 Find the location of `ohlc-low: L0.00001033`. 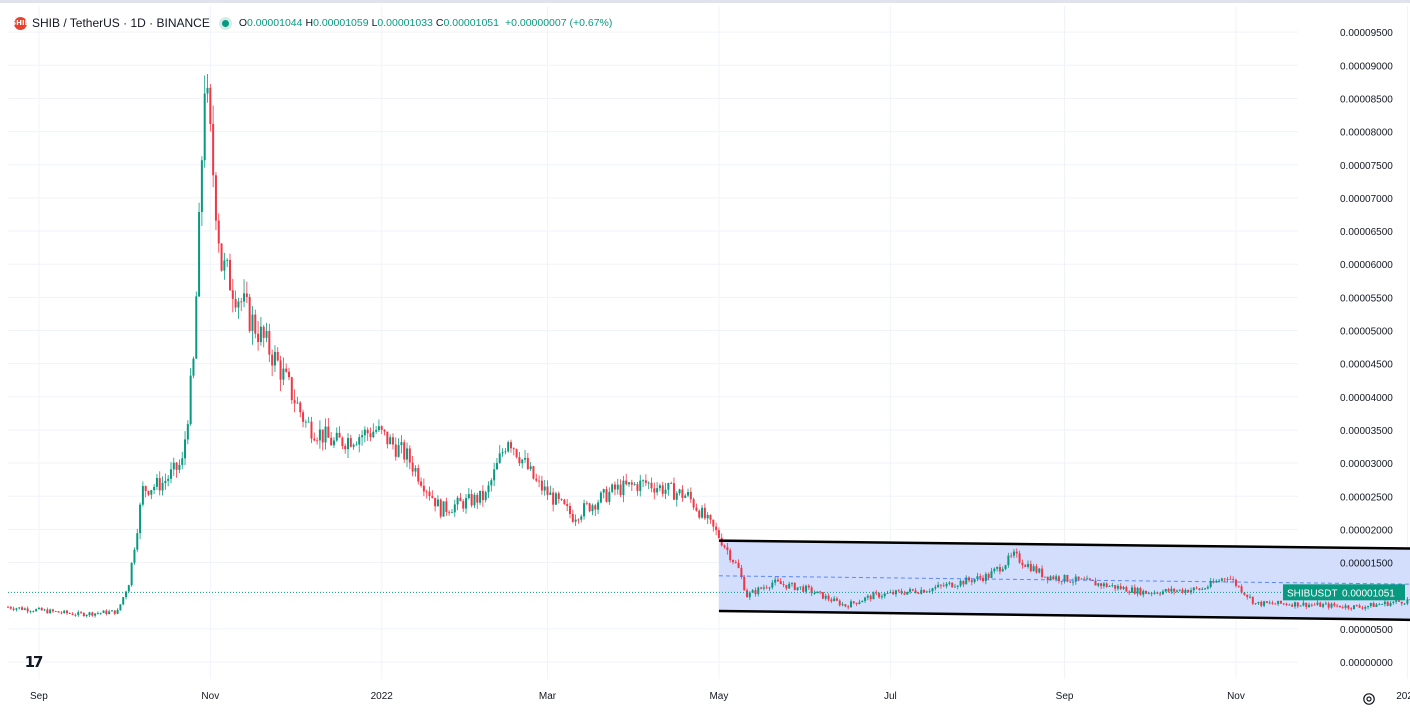

ohlc-low: L0.00001033 is located at coordinates (402, 23).